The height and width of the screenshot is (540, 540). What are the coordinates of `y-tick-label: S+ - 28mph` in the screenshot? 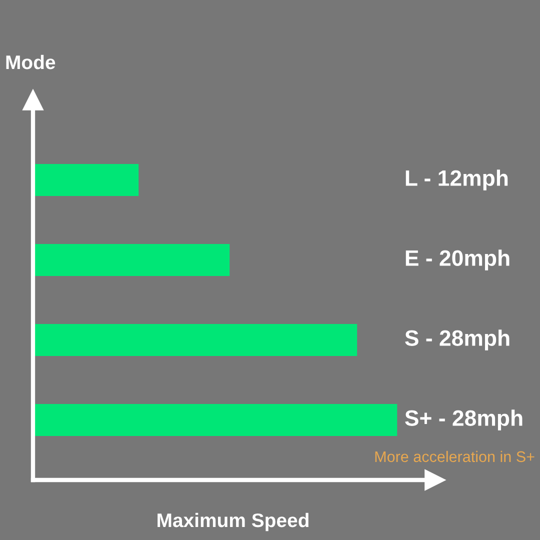 It's located at (463, 420).